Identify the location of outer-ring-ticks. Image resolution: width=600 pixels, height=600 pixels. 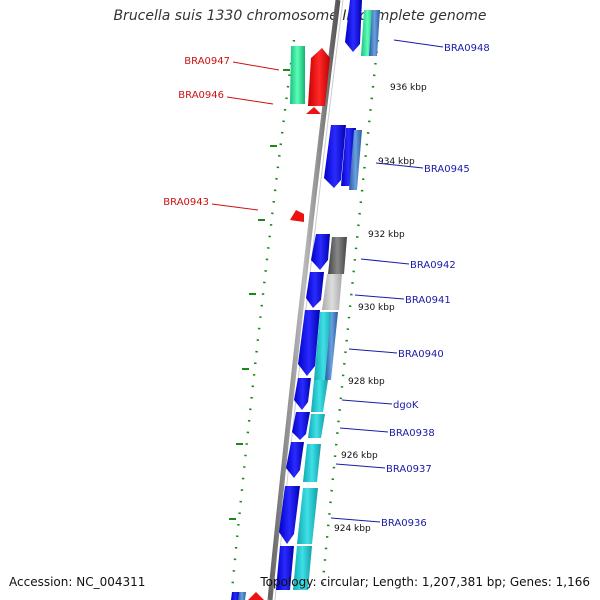
(259, 294).